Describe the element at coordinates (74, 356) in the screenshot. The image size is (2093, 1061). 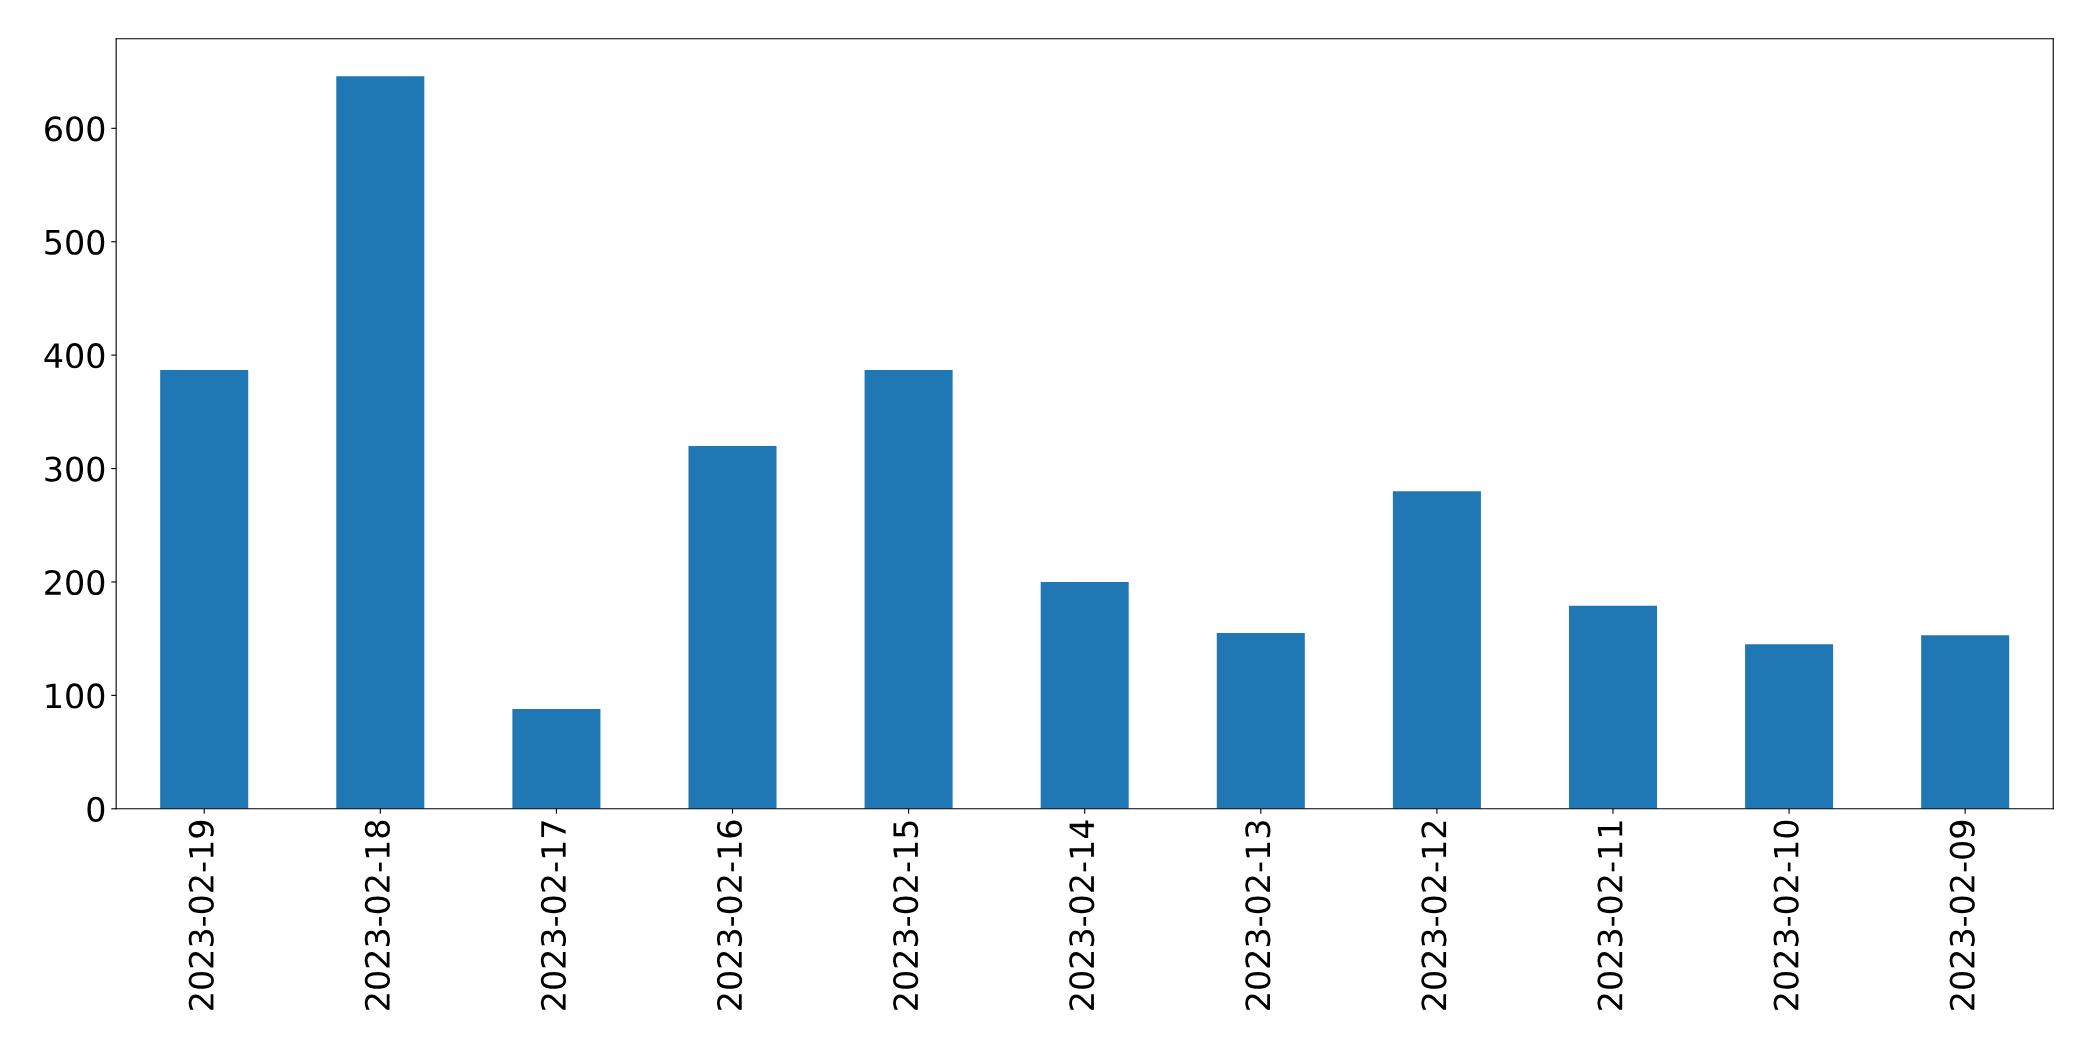
I see `y-tick-label: 400` at that location.